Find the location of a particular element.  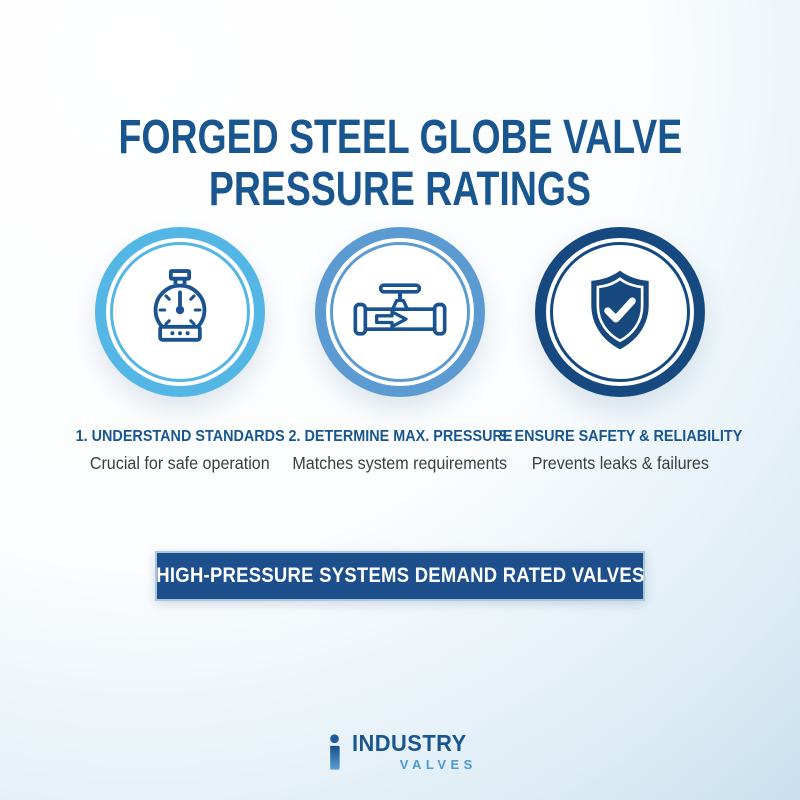

shield-check-icon is located at coordinates (620, 312).